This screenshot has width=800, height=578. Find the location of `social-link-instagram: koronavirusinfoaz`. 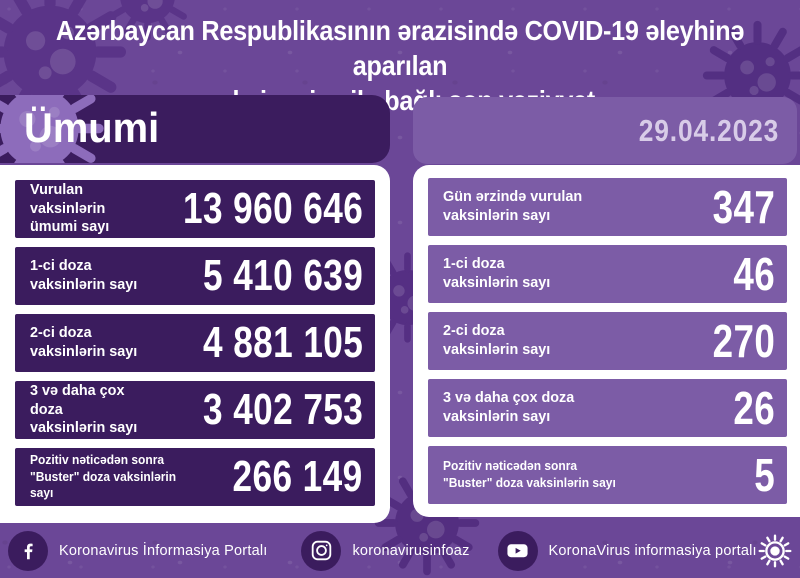

social-link-instagram: koronavirusinfoaz is located at coordinates (385, 550).